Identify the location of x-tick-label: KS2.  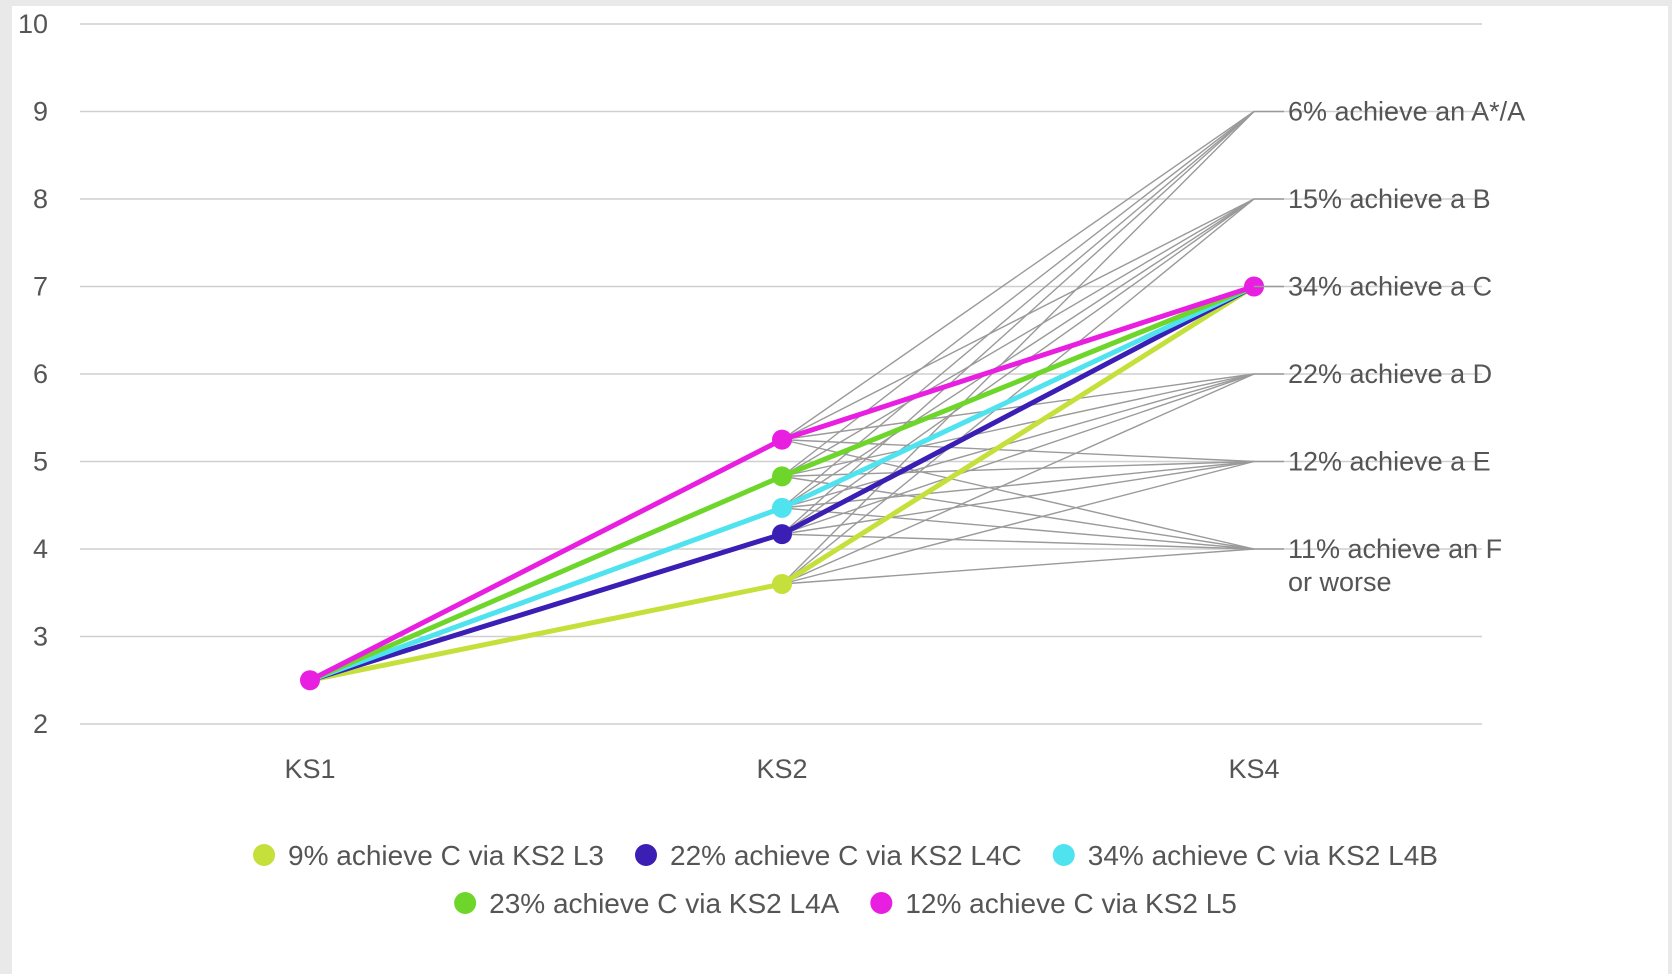
(781, 769).